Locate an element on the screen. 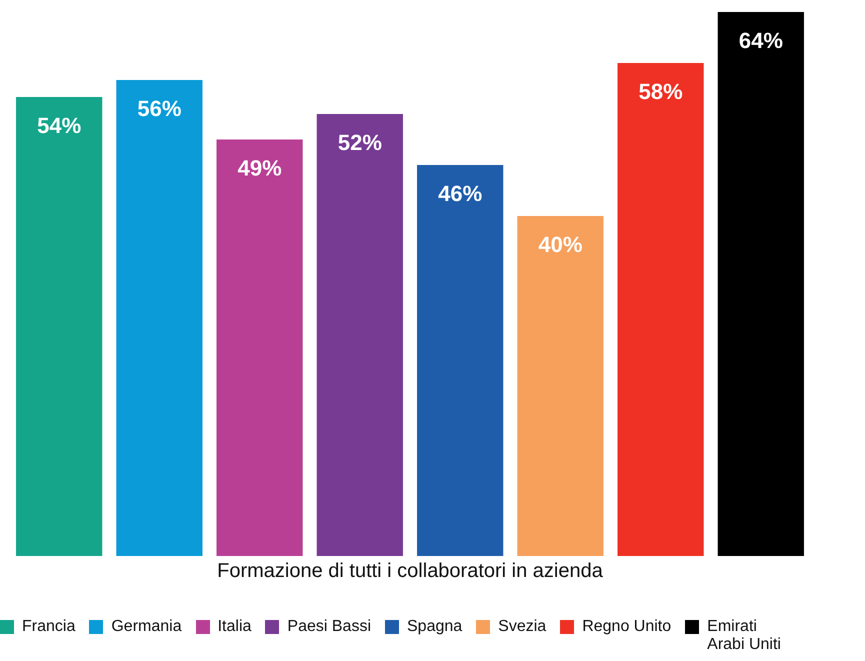  legend-label: Svezia is located at coordinates (522, 627).